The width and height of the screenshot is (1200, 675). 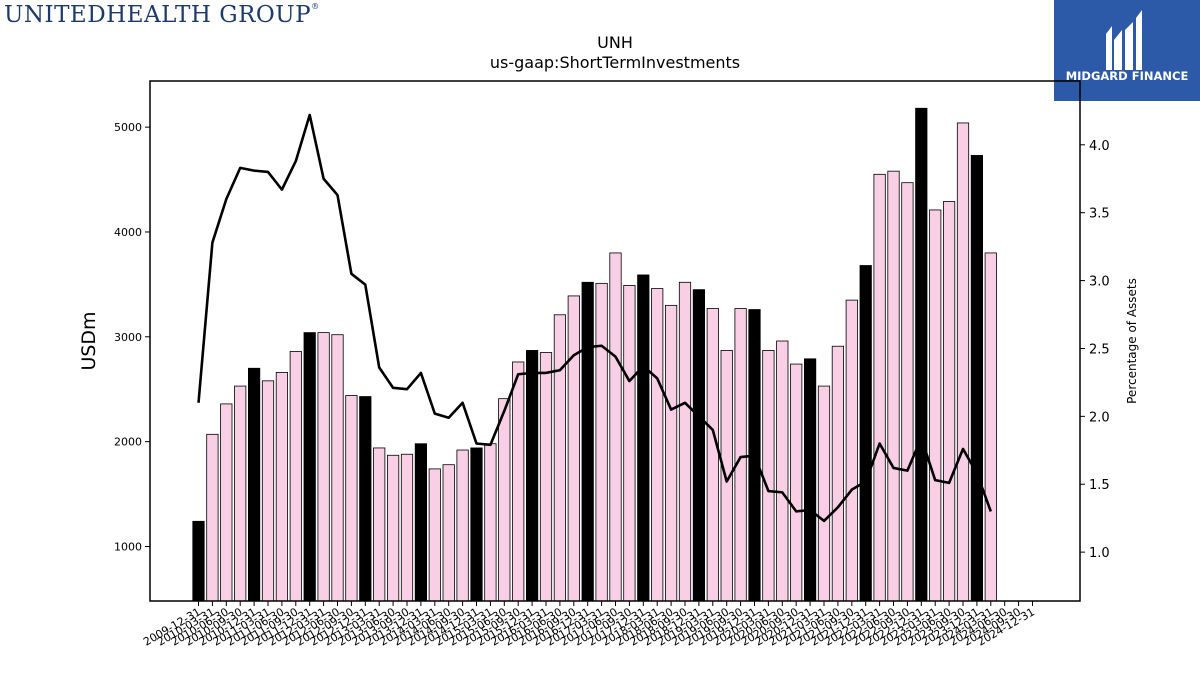 I want to click on unitedhealth-group-logo: UNITEDHEALTH GROUP®, so click(x=162, y=15).